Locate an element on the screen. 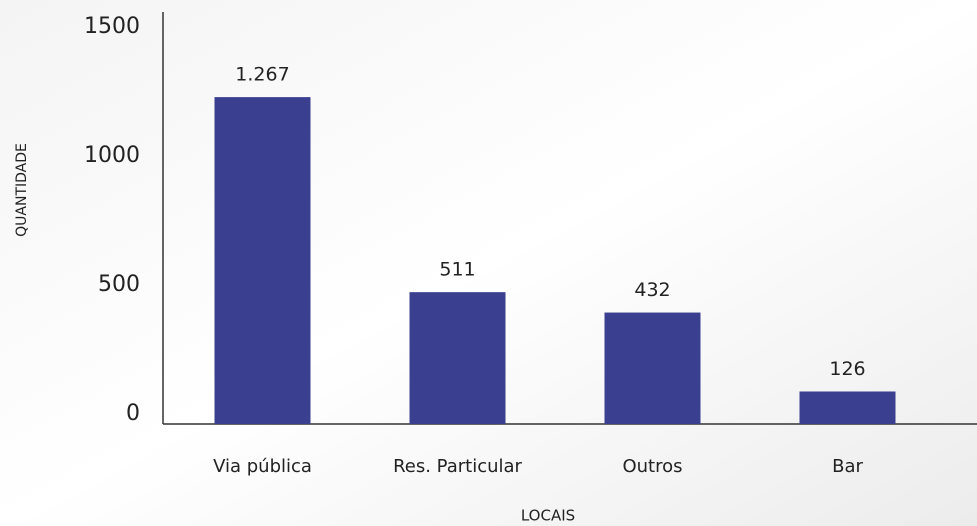 Image resolution: width=977 pixels, height=526 pixels. y-axis-label: QUANTIDADE is located at coordinates (22, 190).